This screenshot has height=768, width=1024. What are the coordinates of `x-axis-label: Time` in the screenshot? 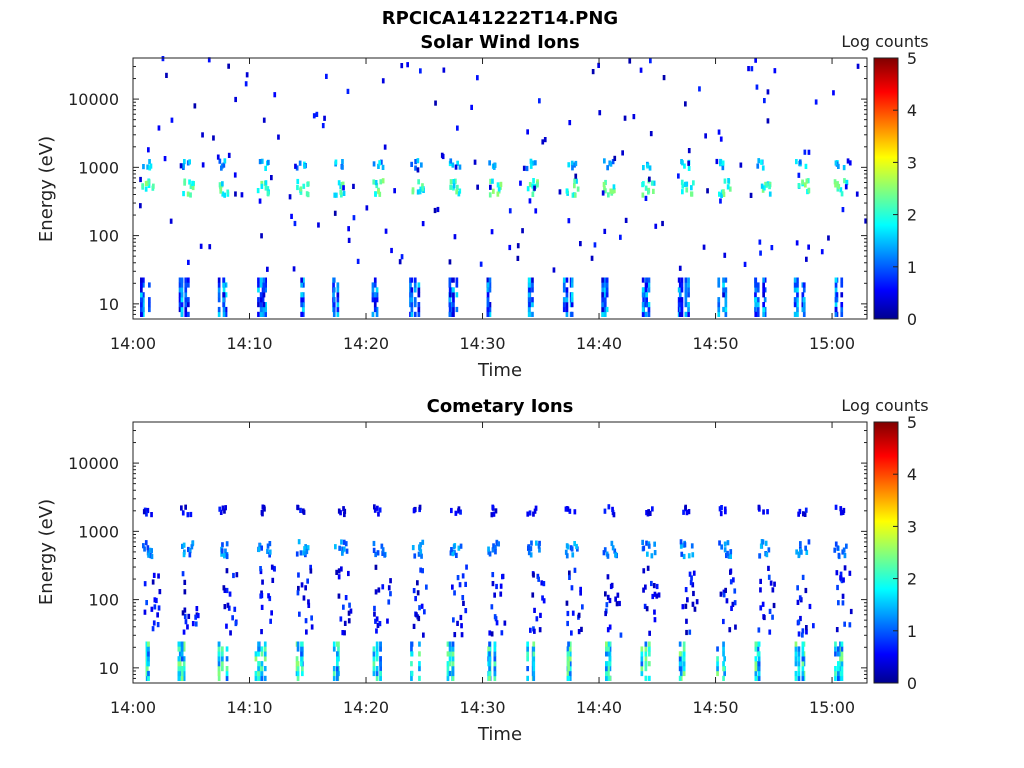 It's located at (499, 734).